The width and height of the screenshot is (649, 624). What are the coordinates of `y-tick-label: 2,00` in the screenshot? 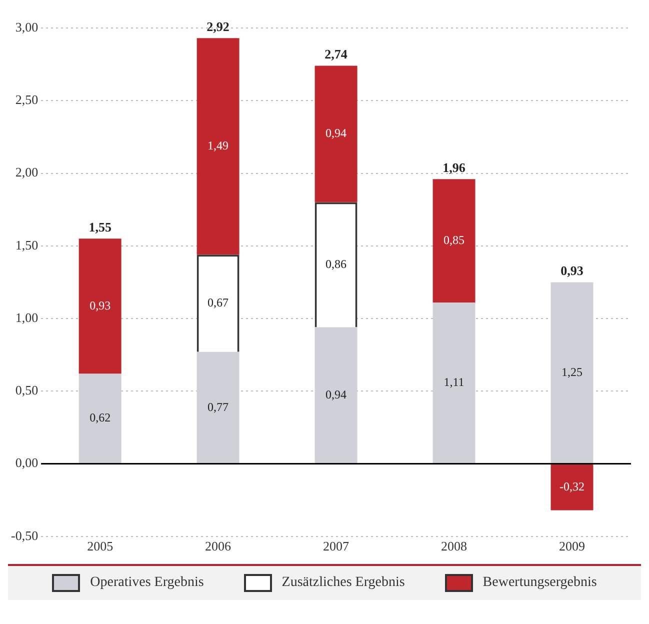 It's located at (26, 172).